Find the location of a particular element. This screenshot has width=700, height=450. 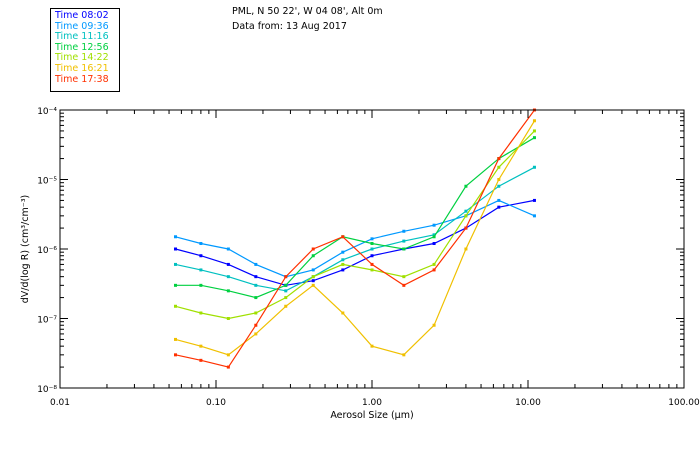

legend-entry: Time 17:38 is located at coordinates (82, 79).